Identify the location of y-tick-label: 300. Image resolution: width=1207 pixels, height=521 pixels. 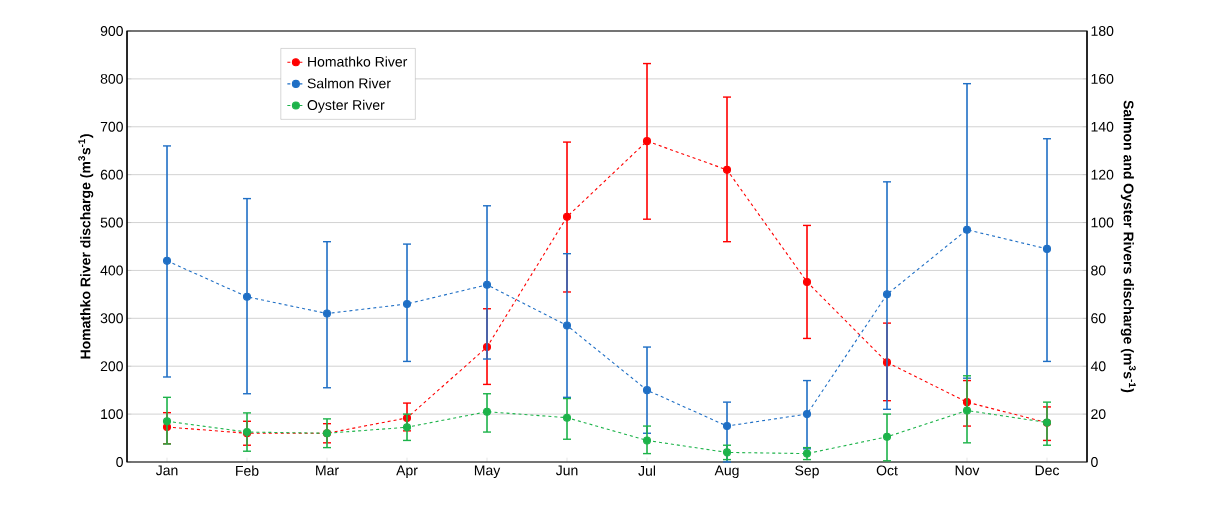
(111, 318).